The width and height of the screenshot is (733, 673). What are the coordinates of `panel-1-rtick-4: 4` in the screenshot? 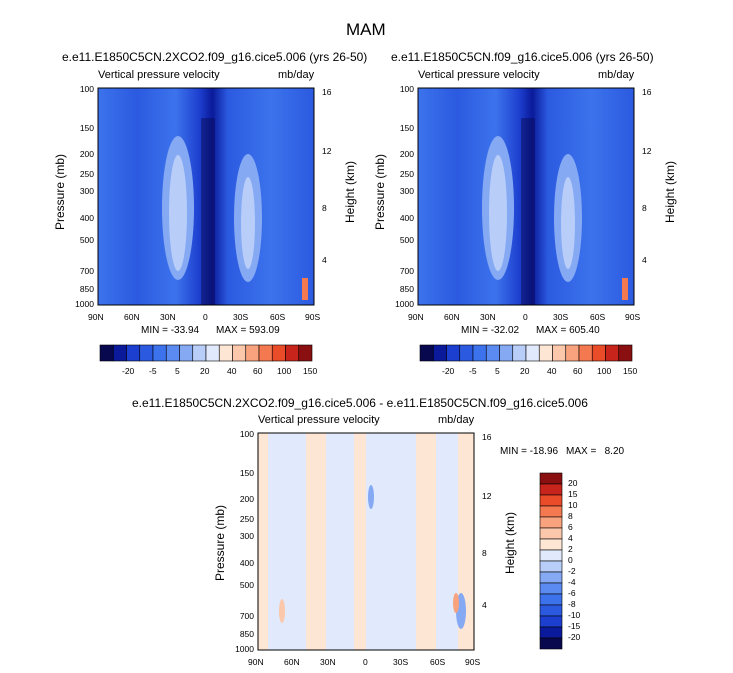 It's located at (324, 260).